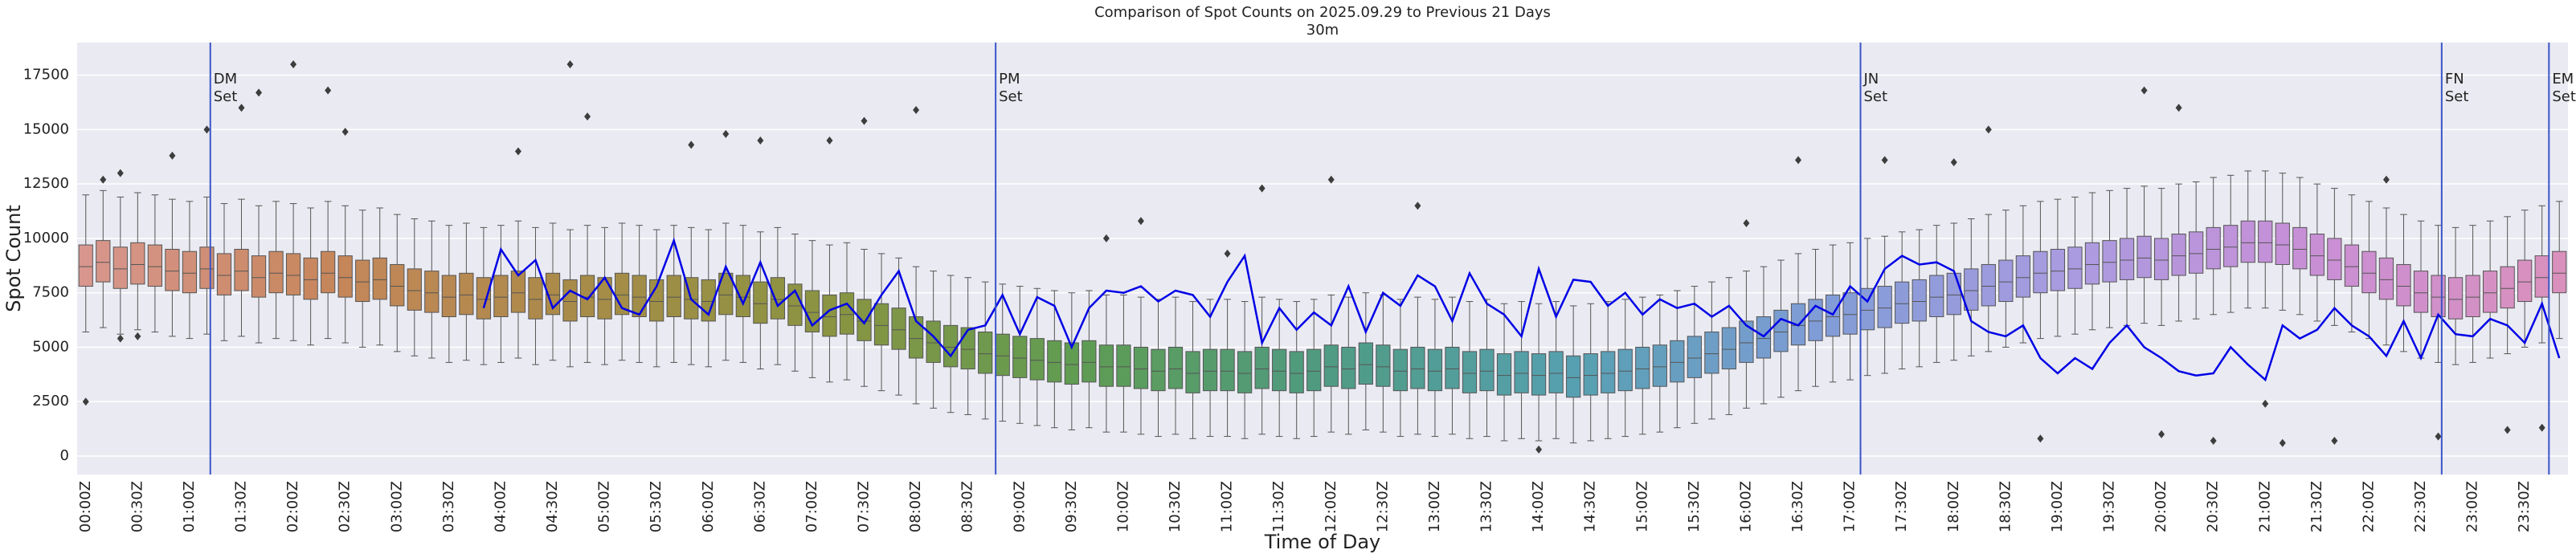 The image size is (2576, 558). What do you see at coordinates (1871, 79) in the screenshot?
I see `event-label: JN` at bounding box center [1871, 79].